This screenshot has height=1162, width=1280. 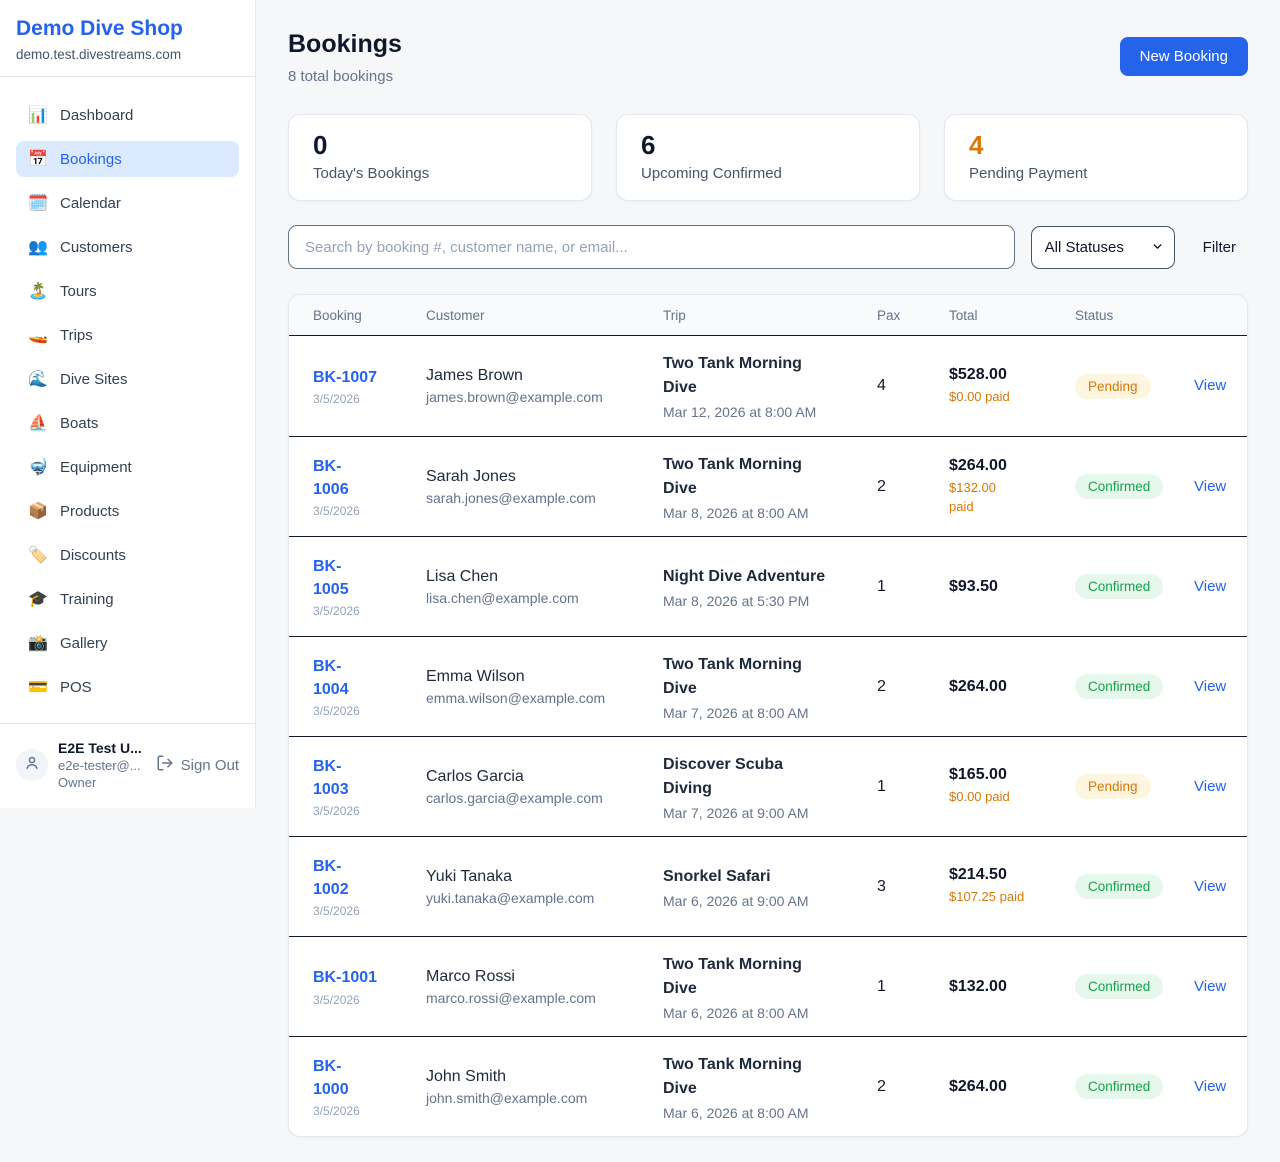 I want to click on booking-id-link: BK- 1003, so click(x=331, y=777).